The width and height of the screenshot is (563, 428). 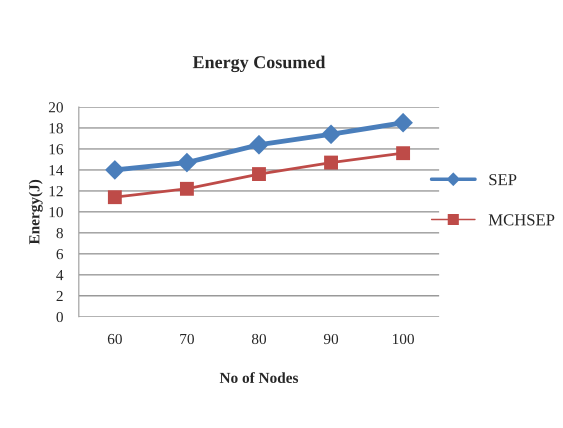 I want to click on y-tick-label: 10, so click(x=56, y=212).